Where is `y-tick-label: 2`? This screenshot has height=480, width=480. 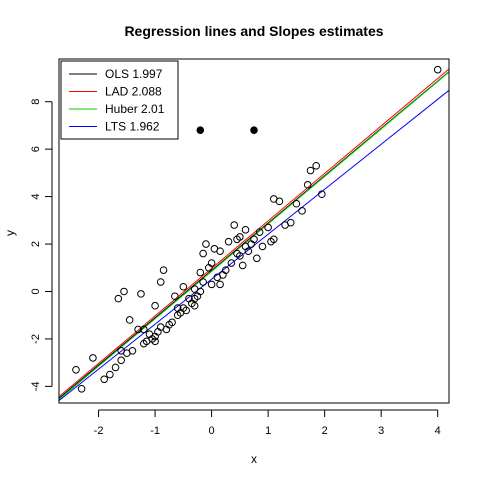
y-tick-label: 2 is located at coordinates (36, 244).